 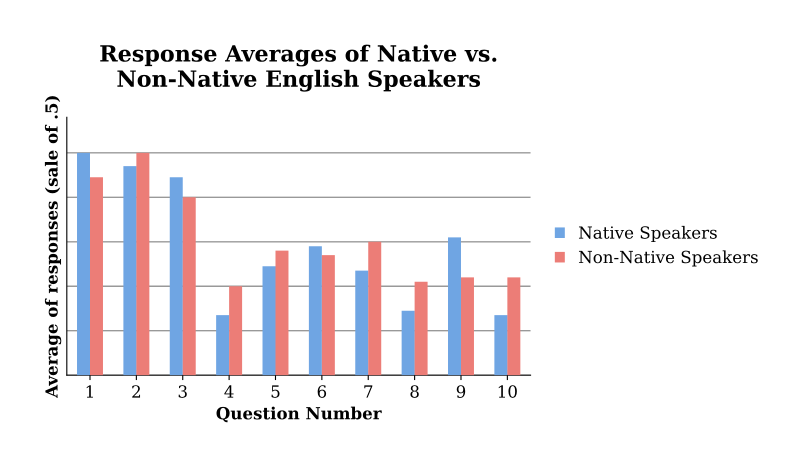 What do you see at coordinates (89, 391) in the screenshot?
I see `x-tick-label: 1` at bounding box center [89, 391].